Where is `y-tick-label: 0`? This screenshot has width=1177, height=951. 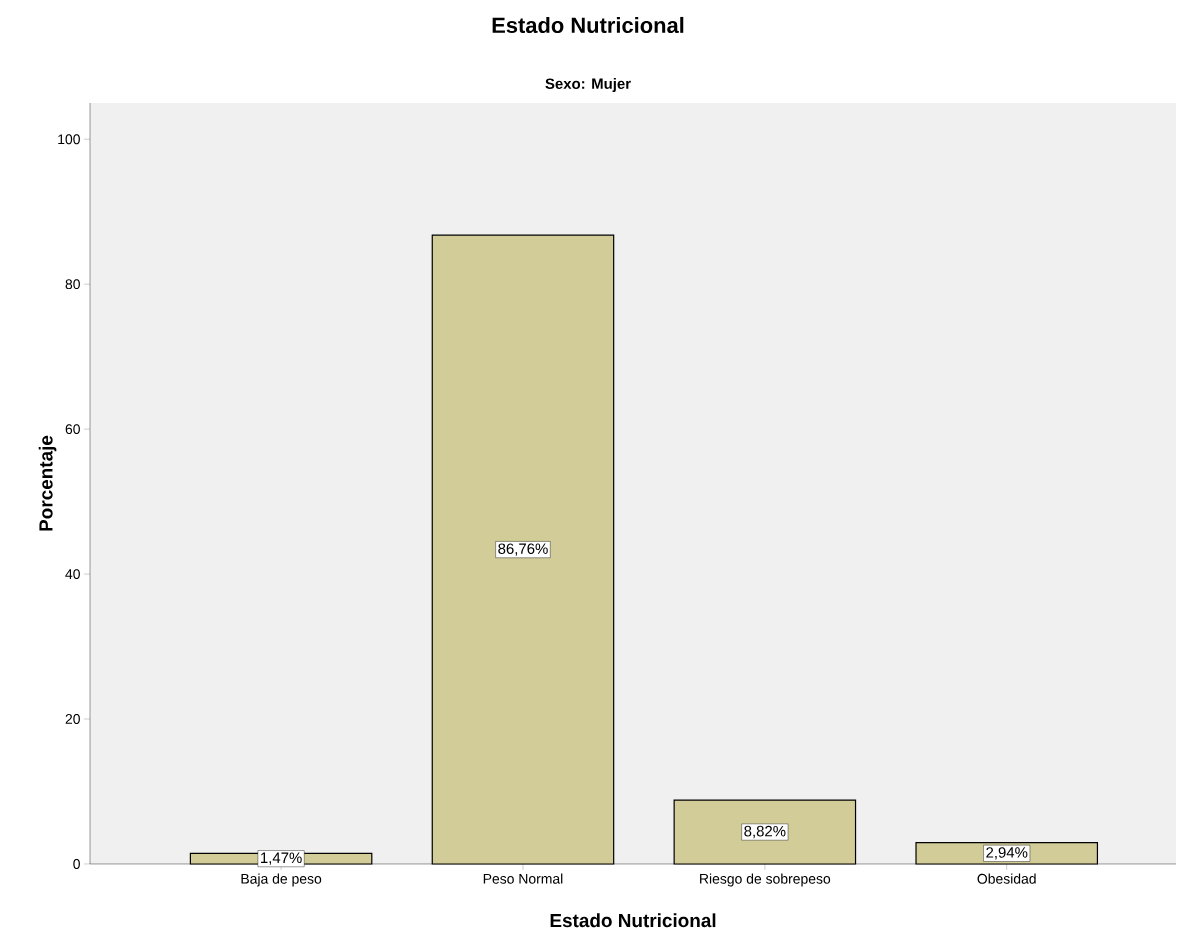 y-tick-label: 0 is located at coordinates (76, 864).